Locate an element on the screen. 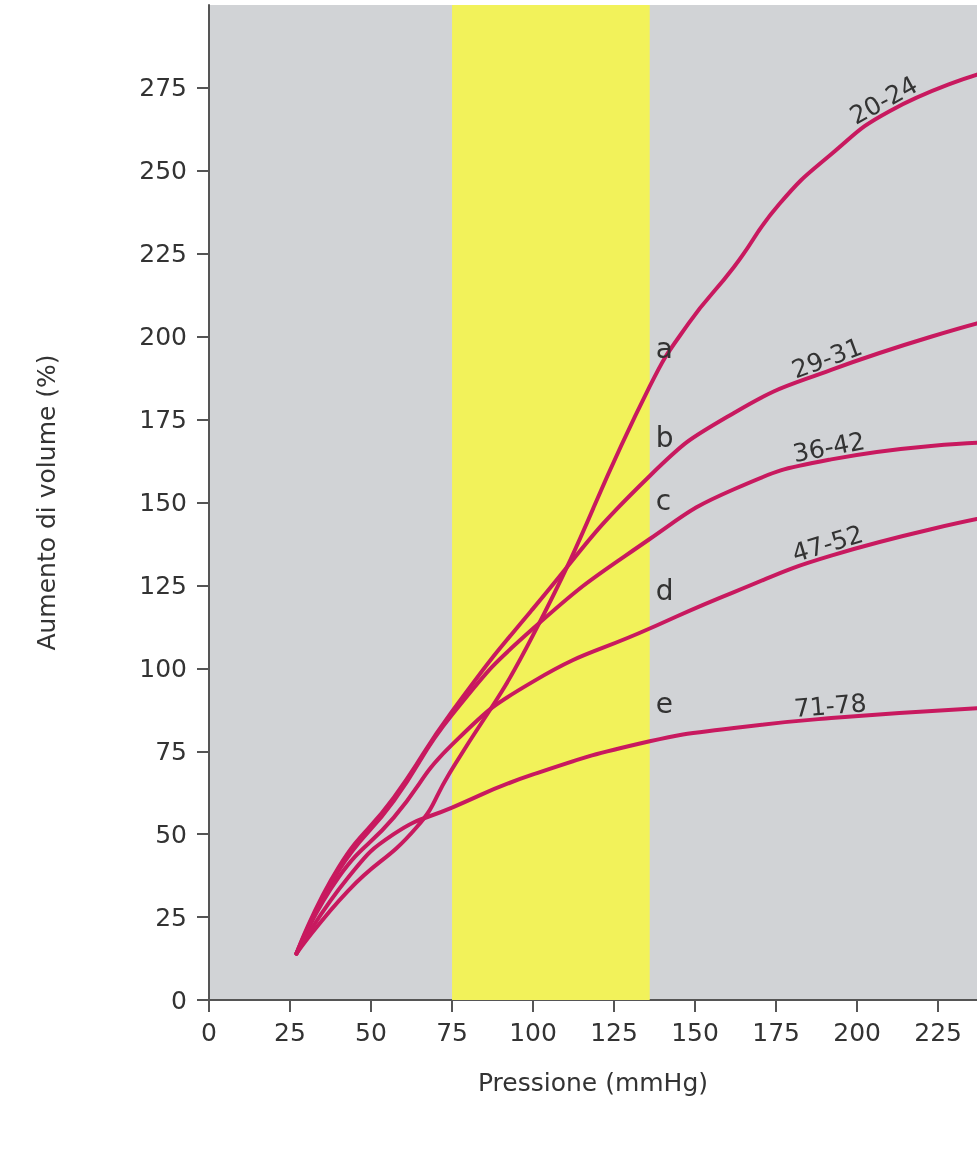 Image resolution: width=977 pixels, height=1150 pixels. y-tick-label: 225 is located at coordinates (163, 254).